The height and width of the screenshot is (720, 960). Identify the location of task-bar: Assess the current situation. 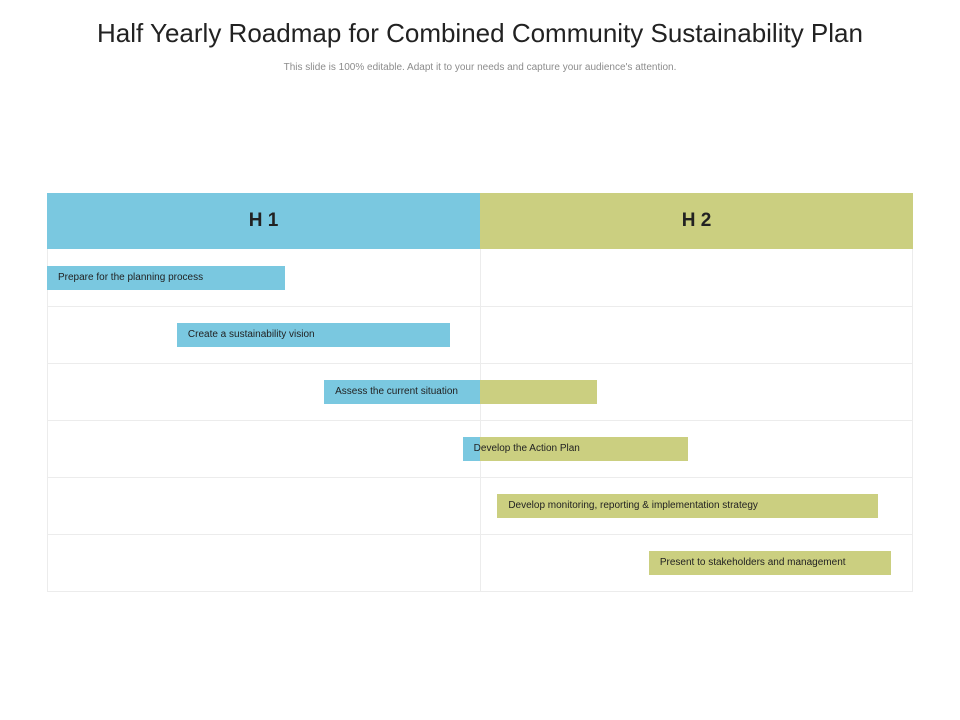
(460, 392).